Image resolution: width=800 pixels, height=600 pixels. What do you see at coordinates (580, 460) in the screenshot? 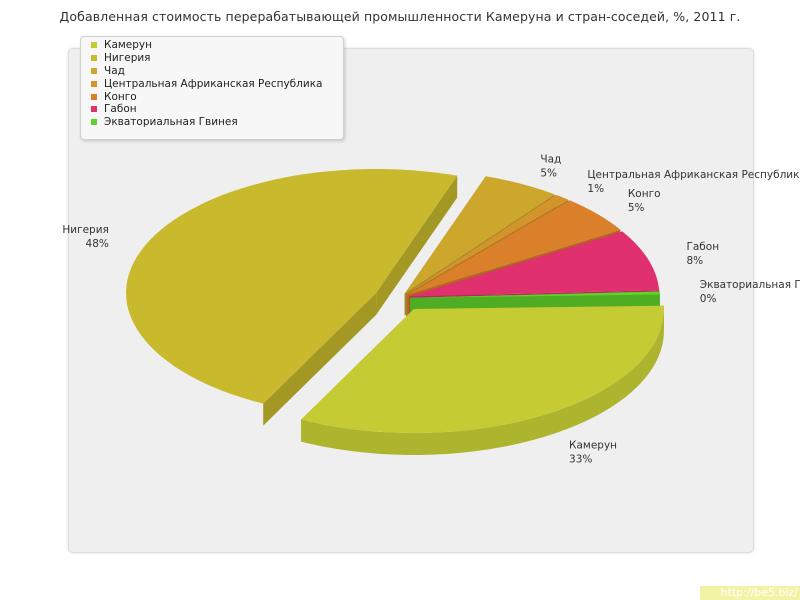
I see `slice-label-value: 33%` at bounding box center [580, 460].